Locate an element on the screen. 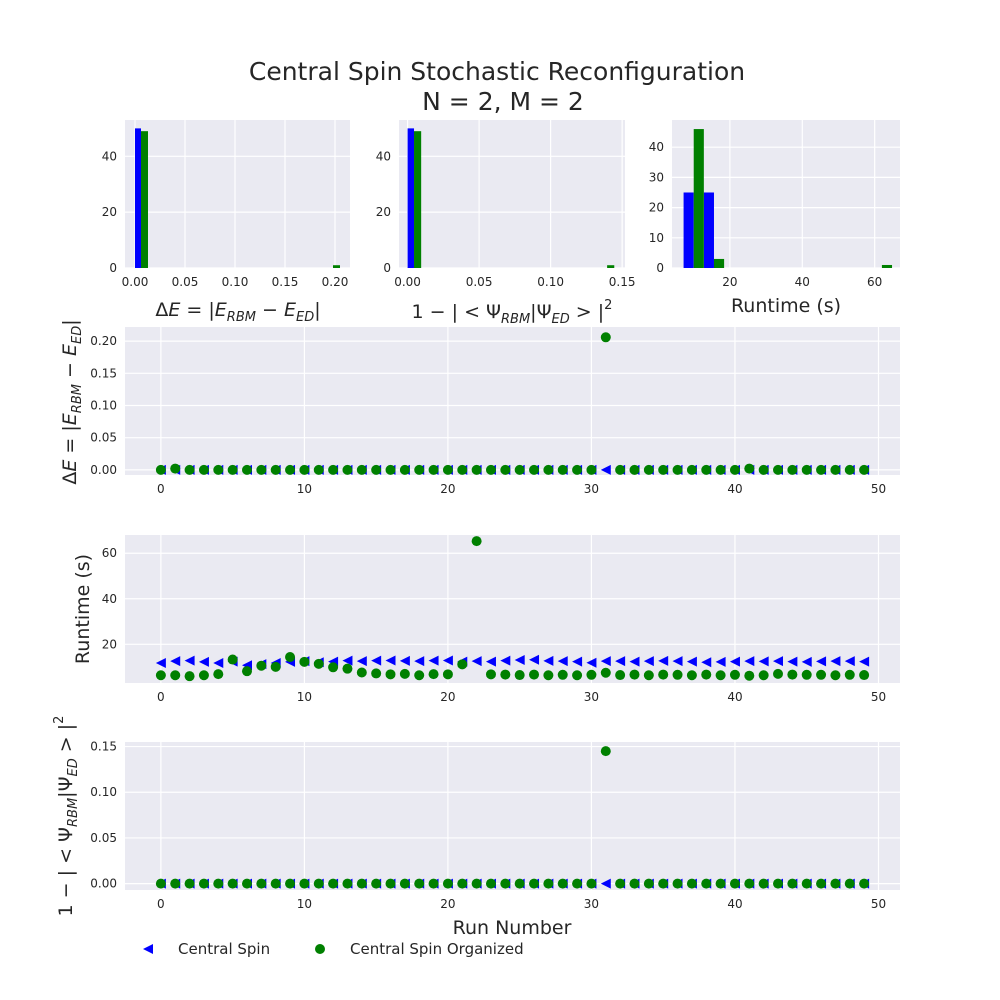 This screenshot has width=1000, height=1000. hist_energy-plot-area is located at coordinates (237, 194).